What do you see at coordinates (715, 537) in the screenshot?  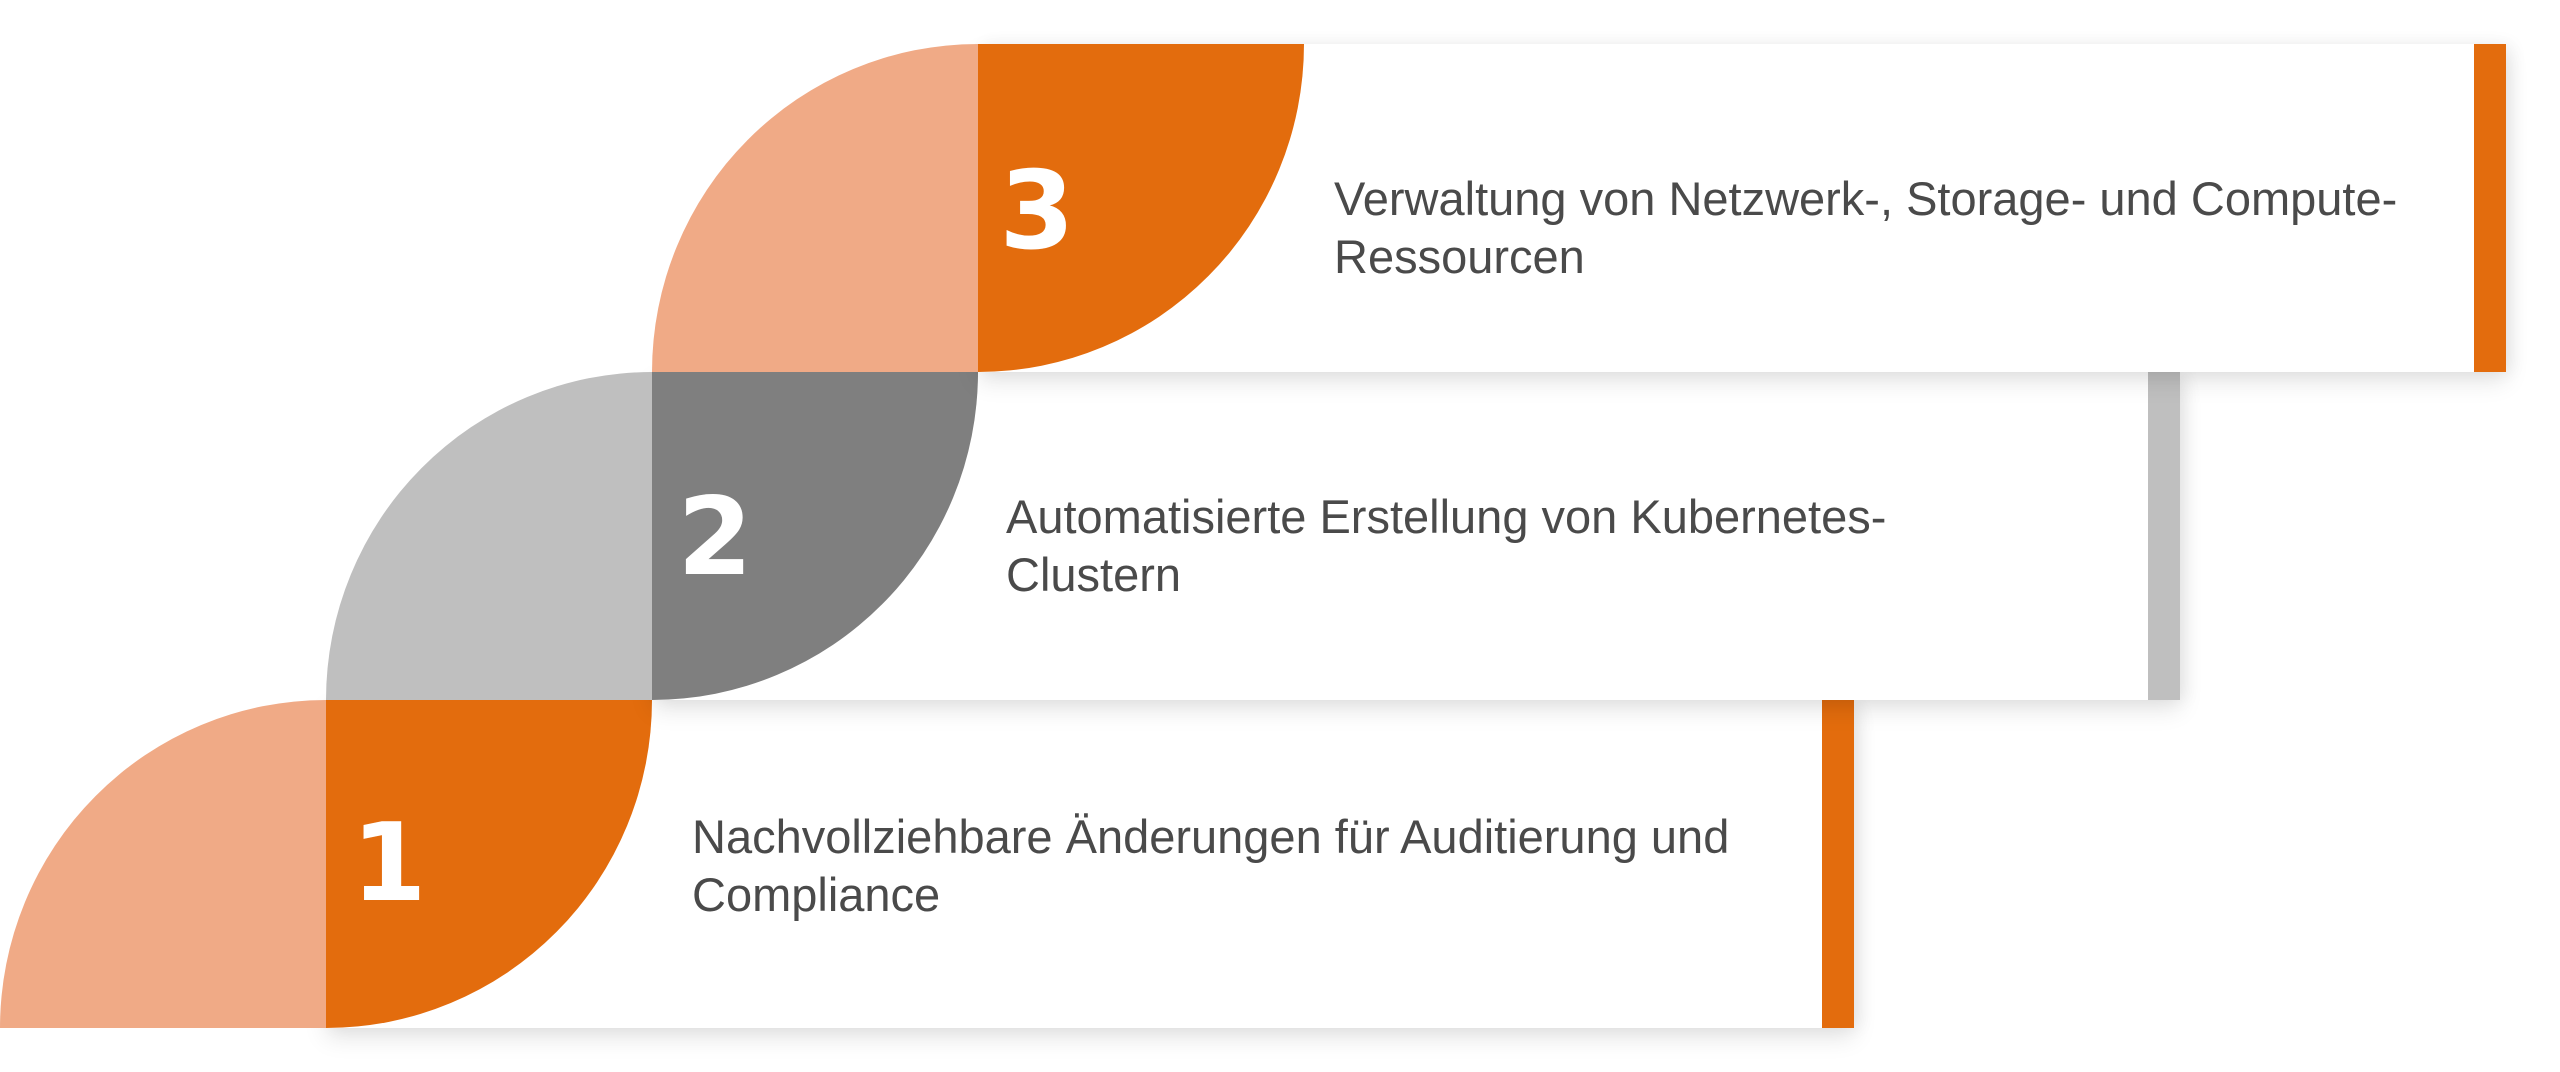 I see `step-2-number: 2` at bounding box center [715, 537].